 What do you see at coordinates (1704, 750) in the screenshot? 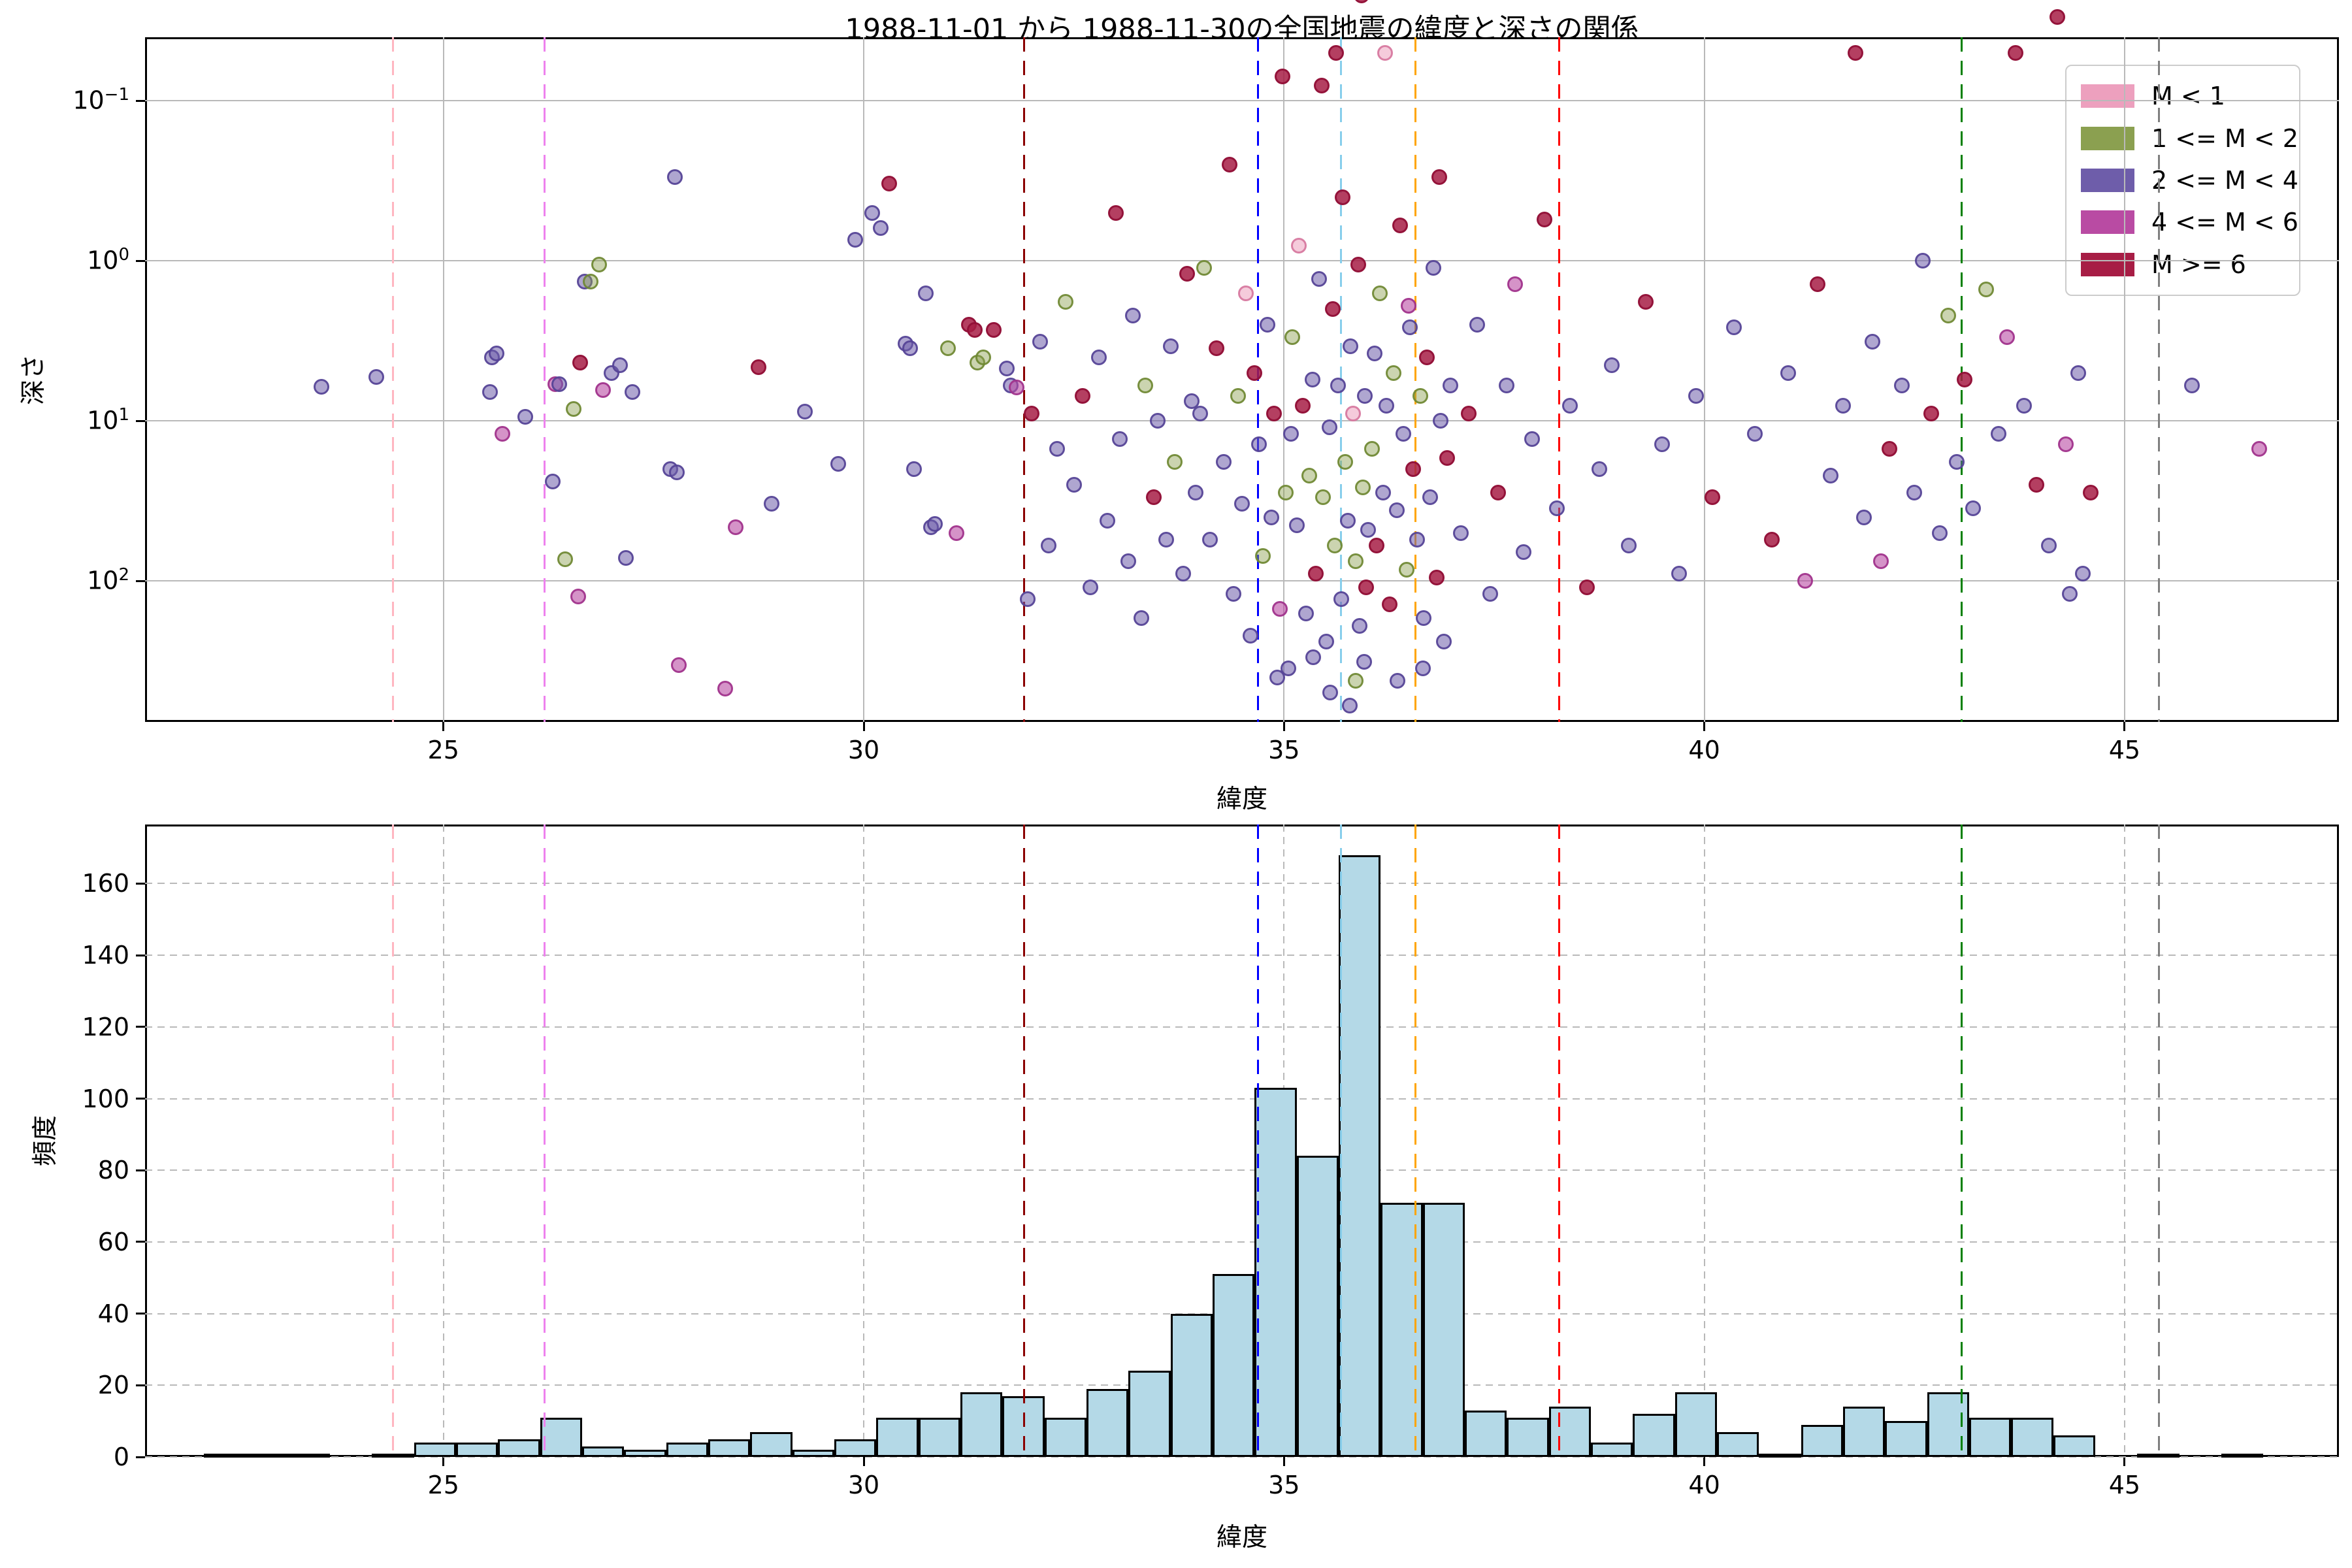
I see `x-tick-label: 40` at bounding box center [1704, 750].